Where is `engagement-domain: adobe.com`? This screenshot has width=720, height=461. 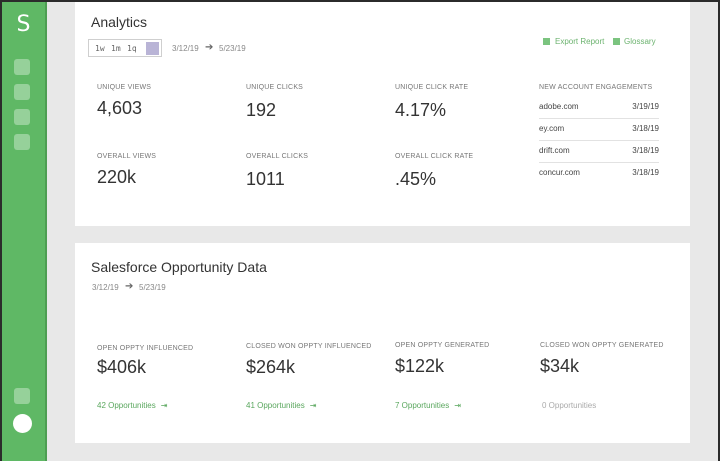
engagement-domain: adobe.com is located at coordinates (559, 106).